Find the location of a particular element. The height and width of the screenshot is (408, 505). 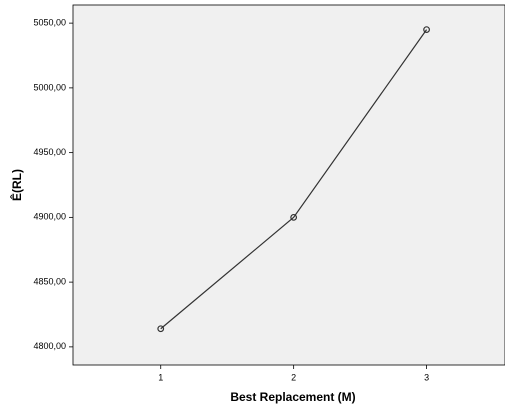

y-tick-label: 5000,00 is located at coordinates (49, 87).